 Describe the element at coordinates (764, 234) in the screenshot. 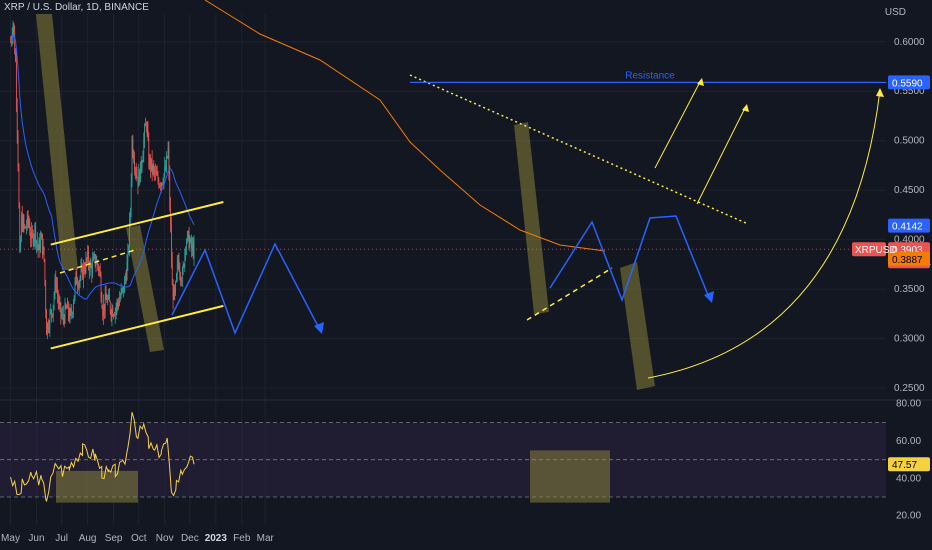

I see `projection-curve` at that location.